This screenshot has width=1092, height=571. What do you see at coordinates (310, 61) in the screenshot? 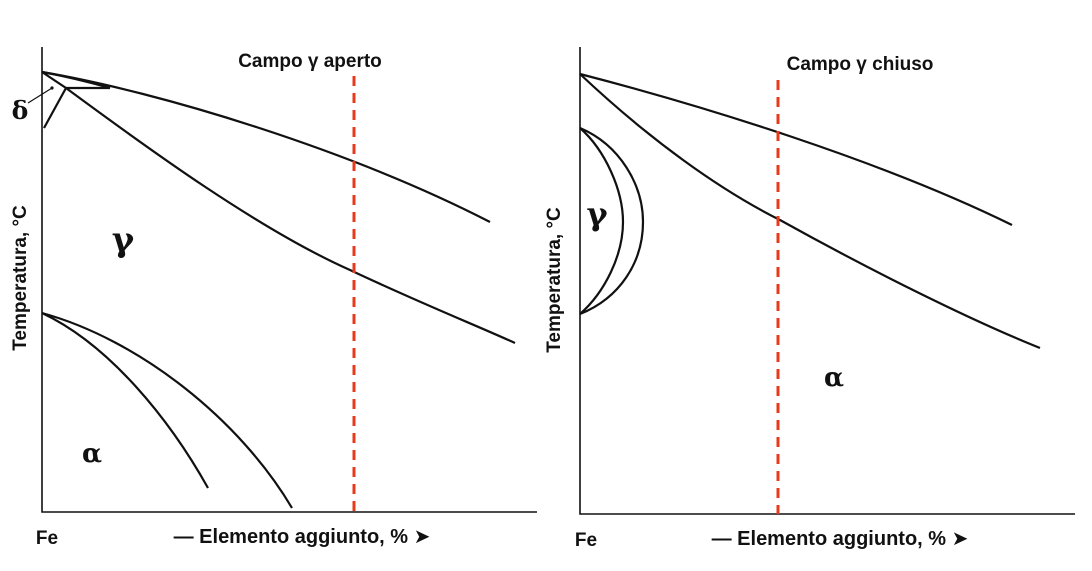
I see `title-open: Campo γ aperto` at bounding box center [310, 61].